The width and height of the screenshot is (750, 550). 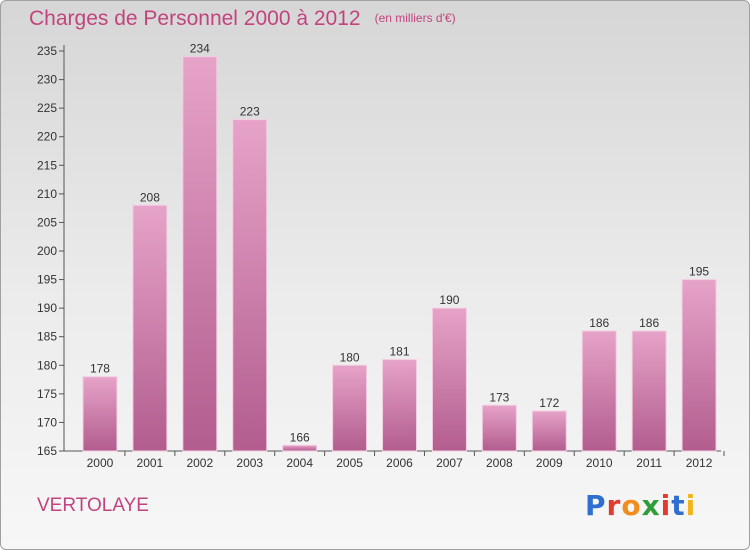 I want to click on x-tick-label: 2010, so click(x=599, y=463).